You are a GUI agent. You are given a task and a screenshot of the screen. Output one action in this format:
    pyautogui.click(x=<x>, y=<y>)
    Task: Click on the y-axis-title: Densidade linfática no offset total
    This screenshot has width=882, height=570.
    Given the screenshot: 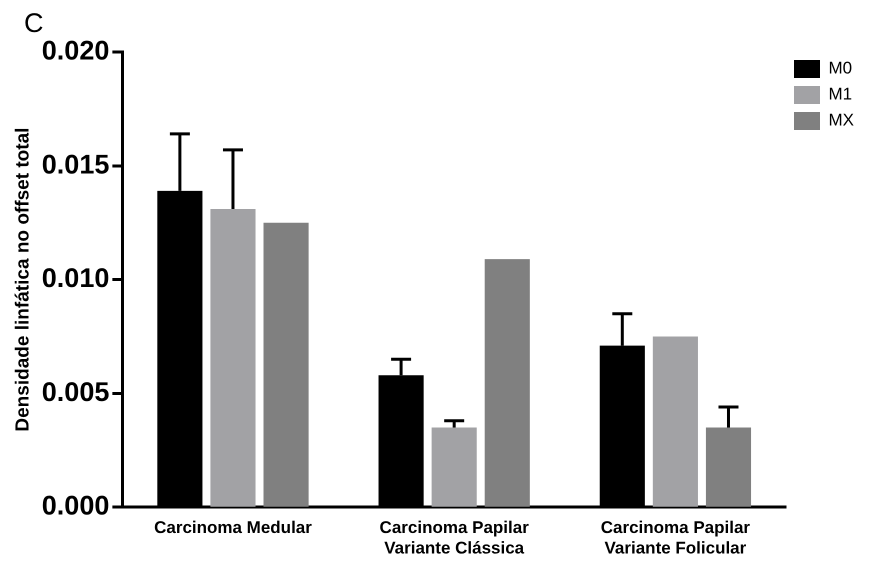 What is the action you would take?
    pyautogui.click(x=23, y=280)
    